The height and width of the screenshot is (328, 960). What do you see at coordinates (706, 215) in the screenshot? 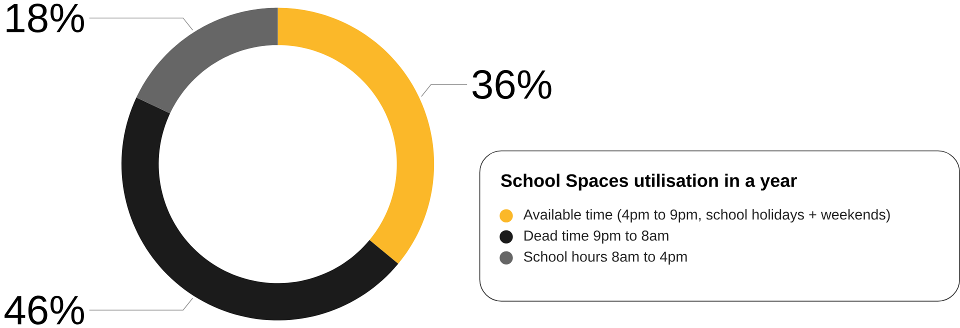
I see `legend-label: Available time (4pm to 9pm, school holidays + weekends)` at bounding box center [706, 215].